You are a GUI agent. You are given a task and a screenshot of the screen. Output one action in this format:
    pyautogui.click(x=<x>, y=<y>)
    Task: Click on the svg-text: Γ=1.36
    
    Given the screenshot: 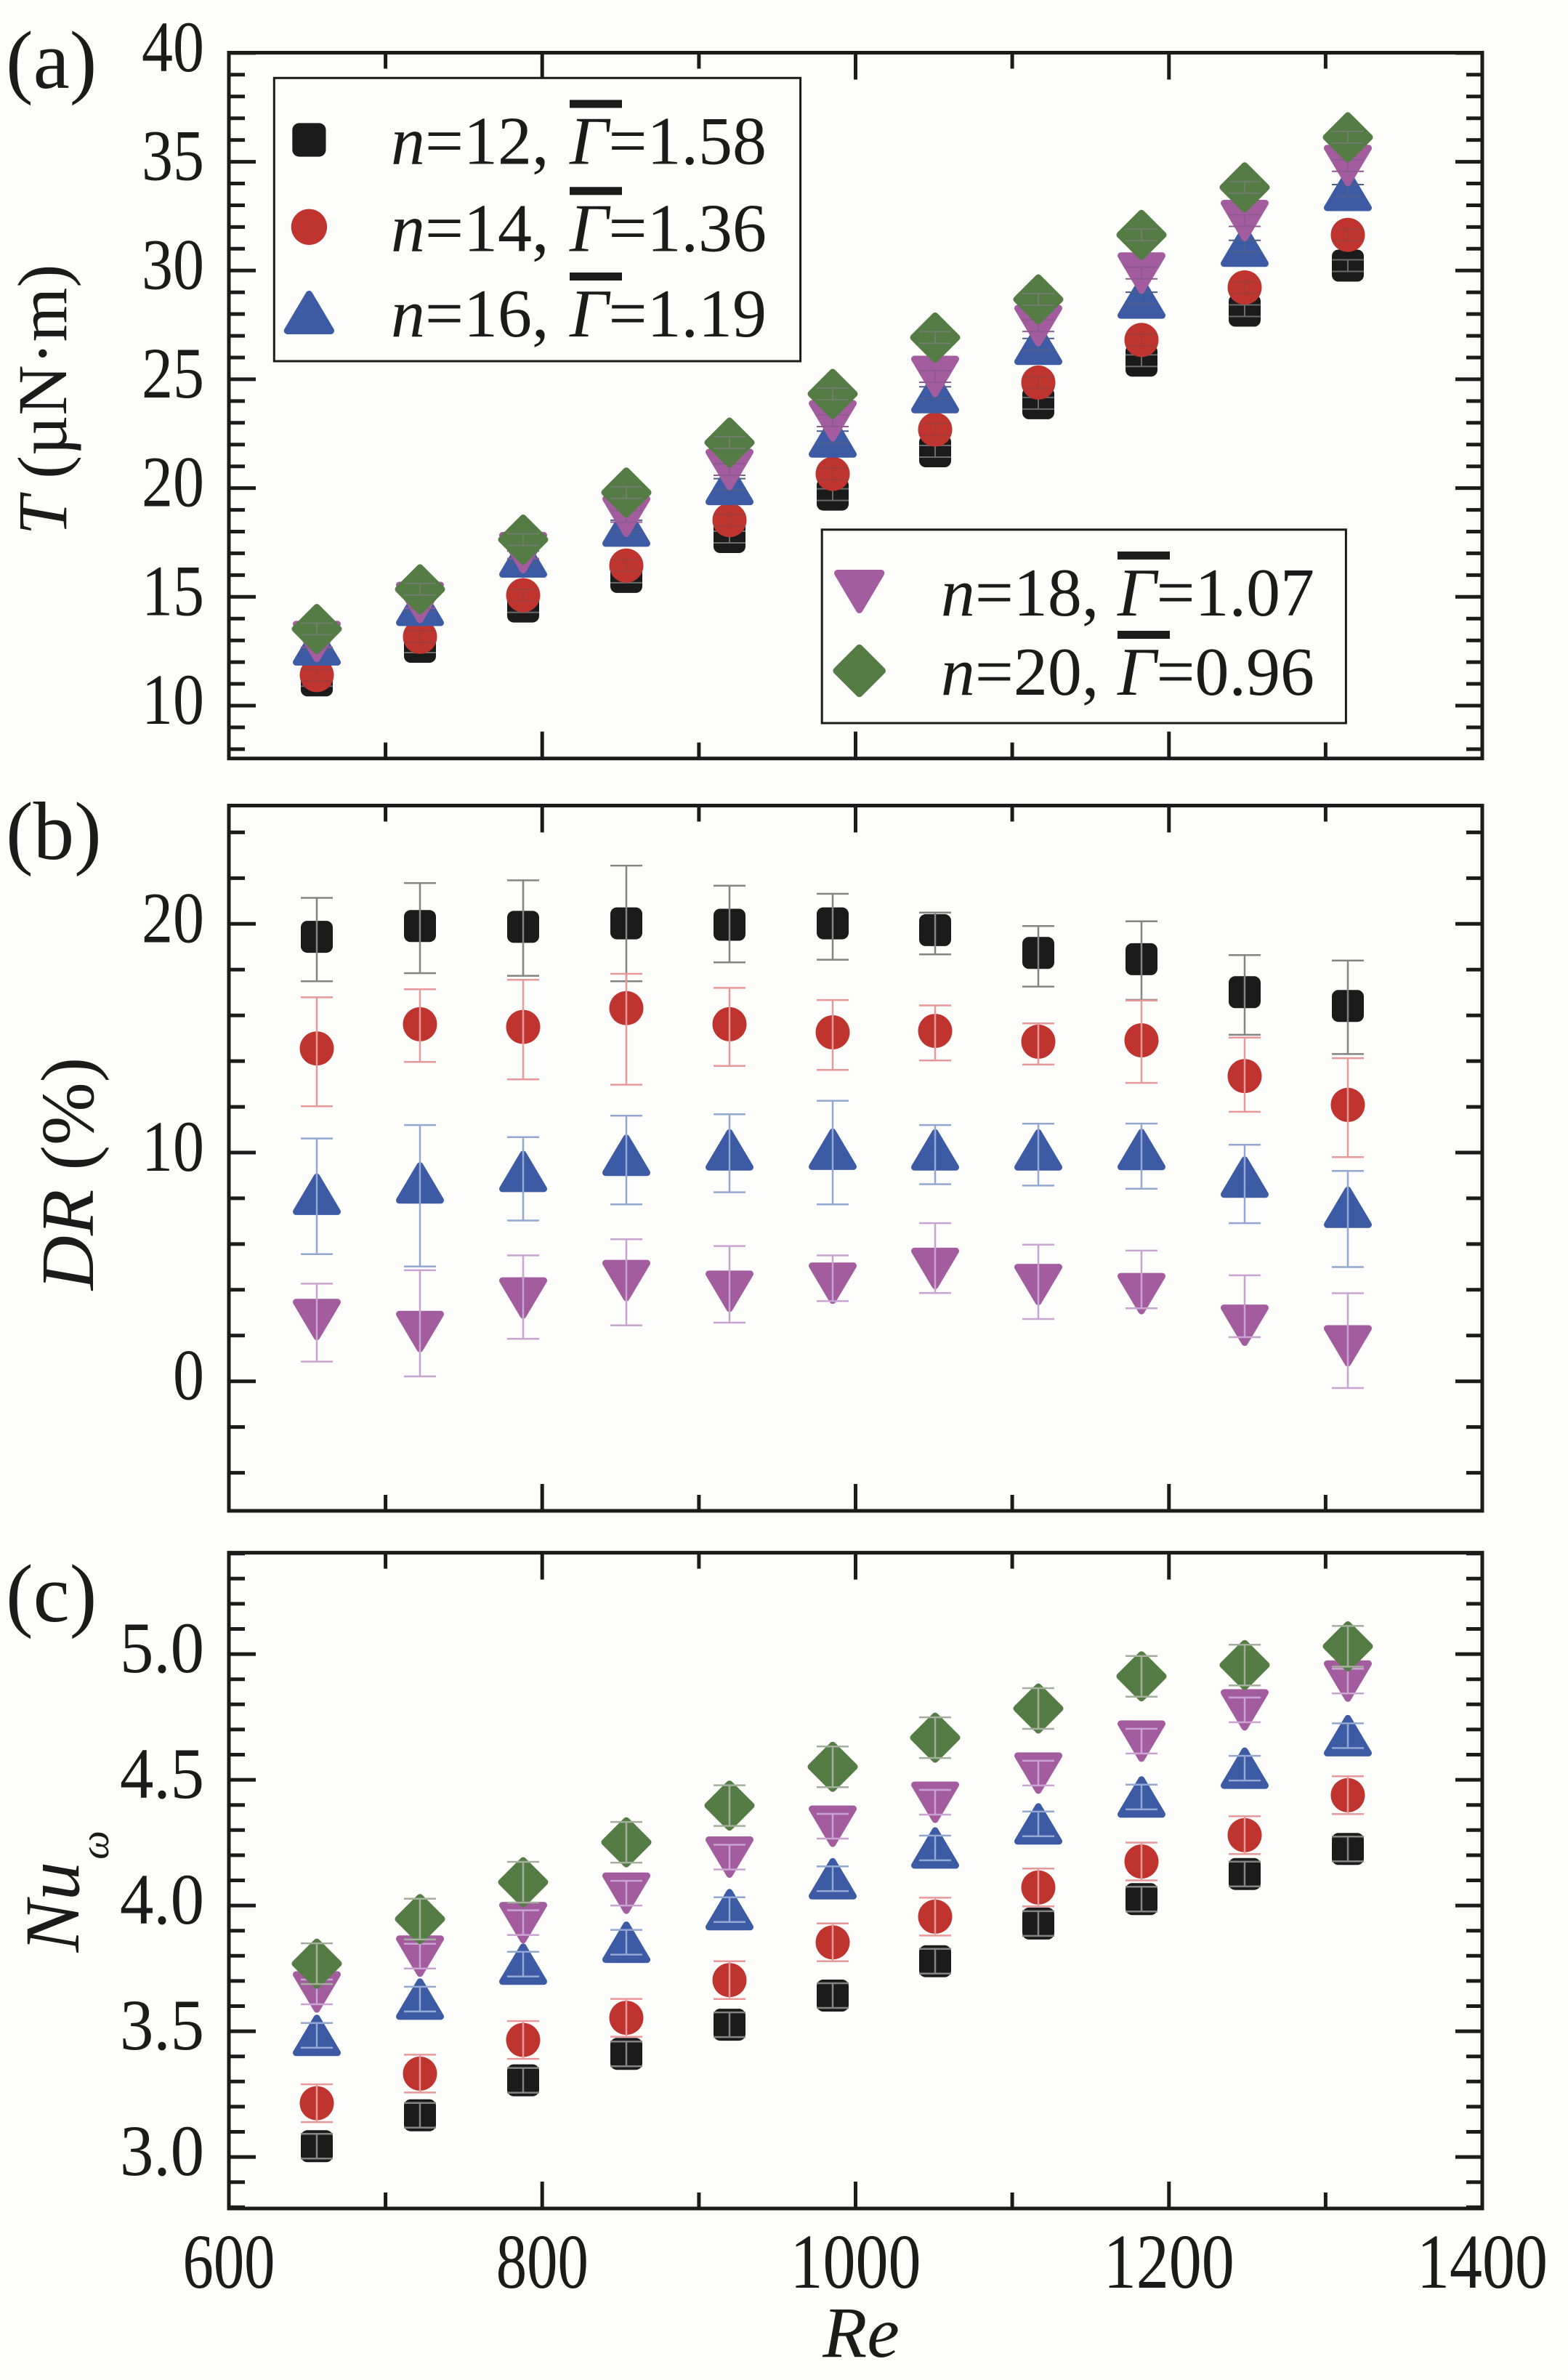 What is the action you would take?
    pyautogui.click(x=668, y=228)
    